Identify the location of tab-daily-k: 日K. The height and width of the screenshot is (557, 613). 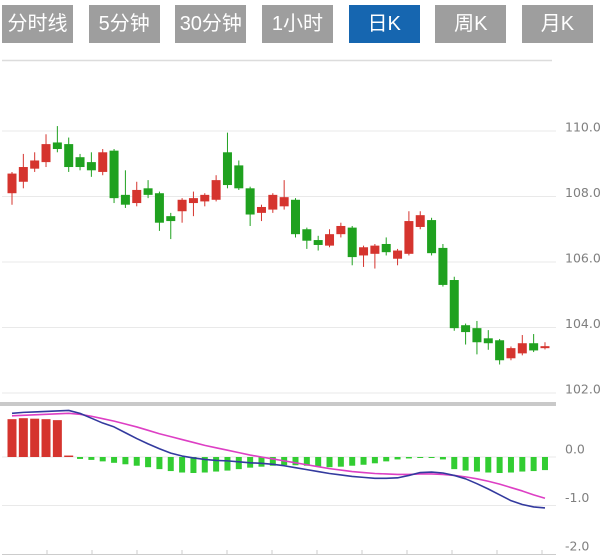
(384, 24).